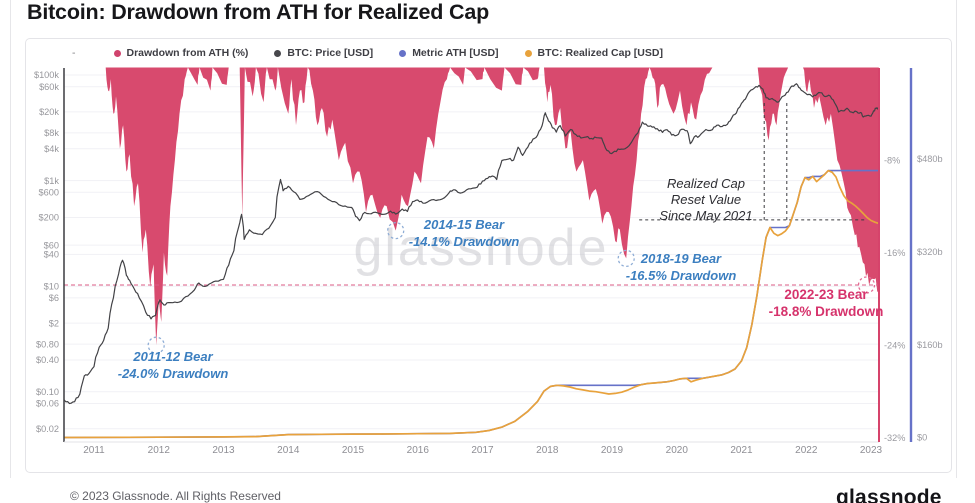 The image size is (975, 503). What do you see at coordinates (612, 450) in the screenshot?
I see `x-axis-tick-label: 2019` at bounding box center [612, 450].